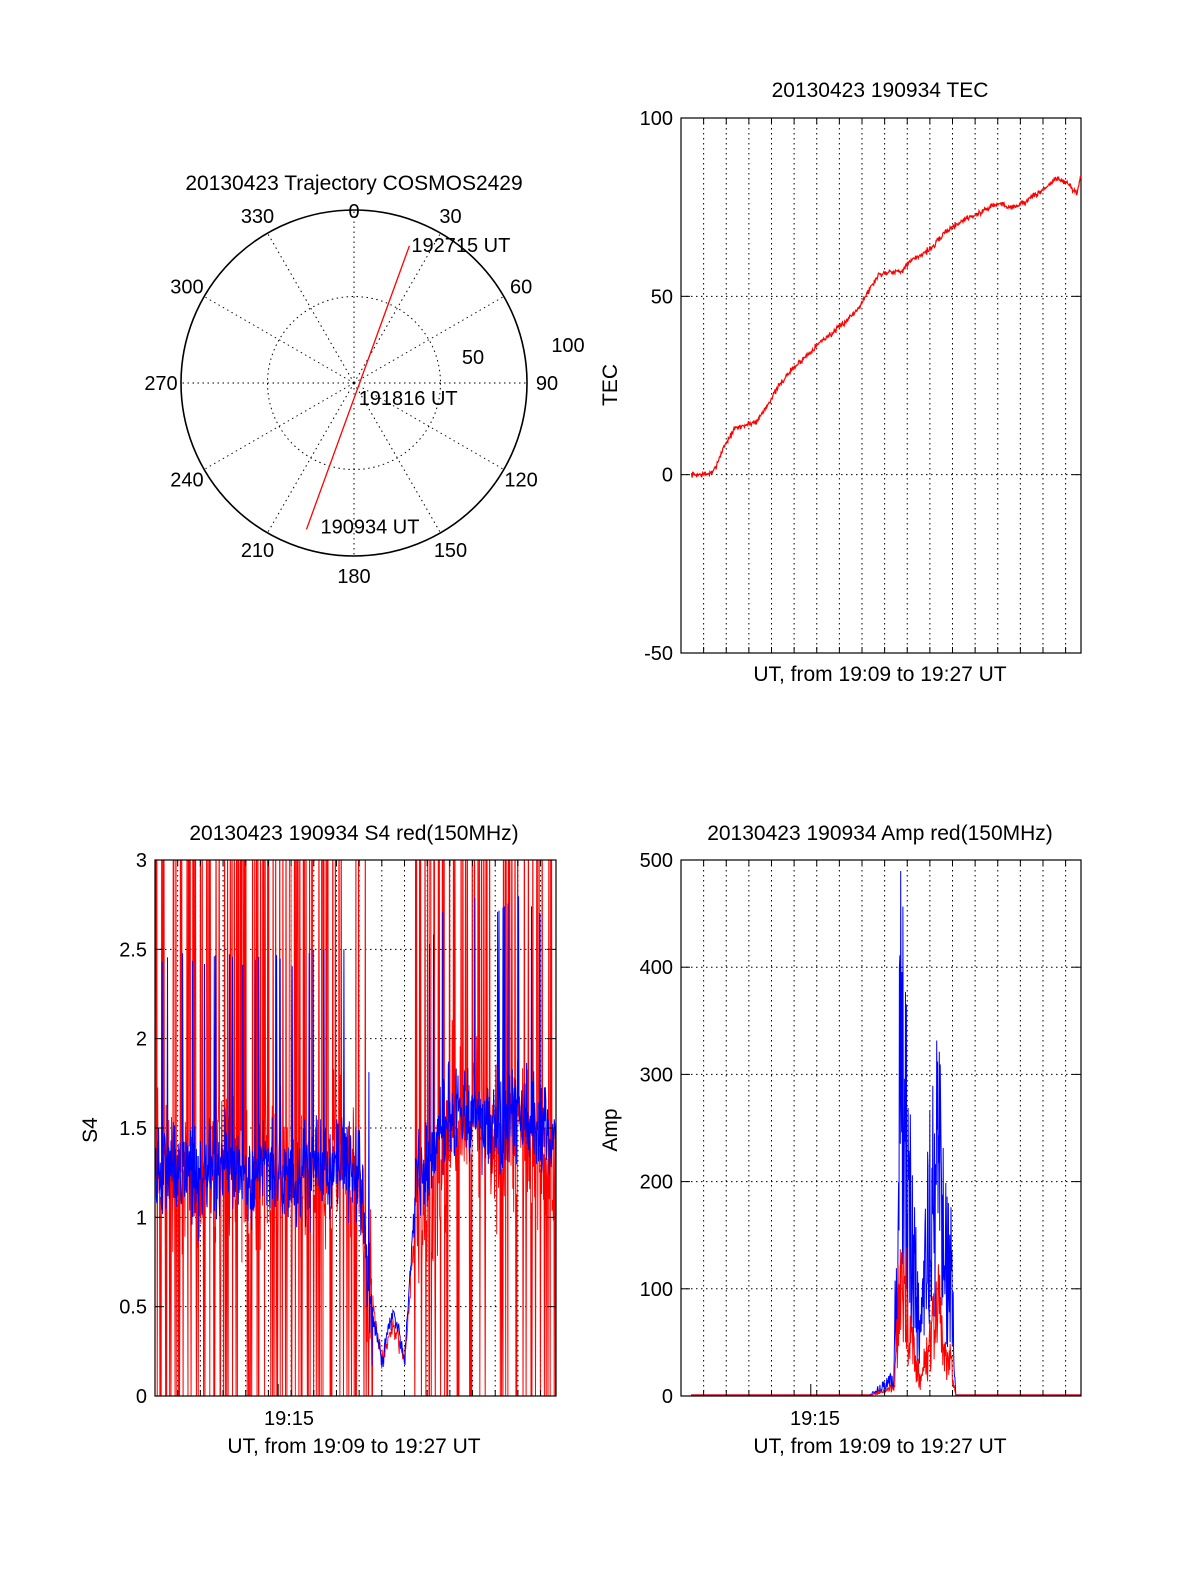  I want to click on tec-plot-frame, so click(881, 385).